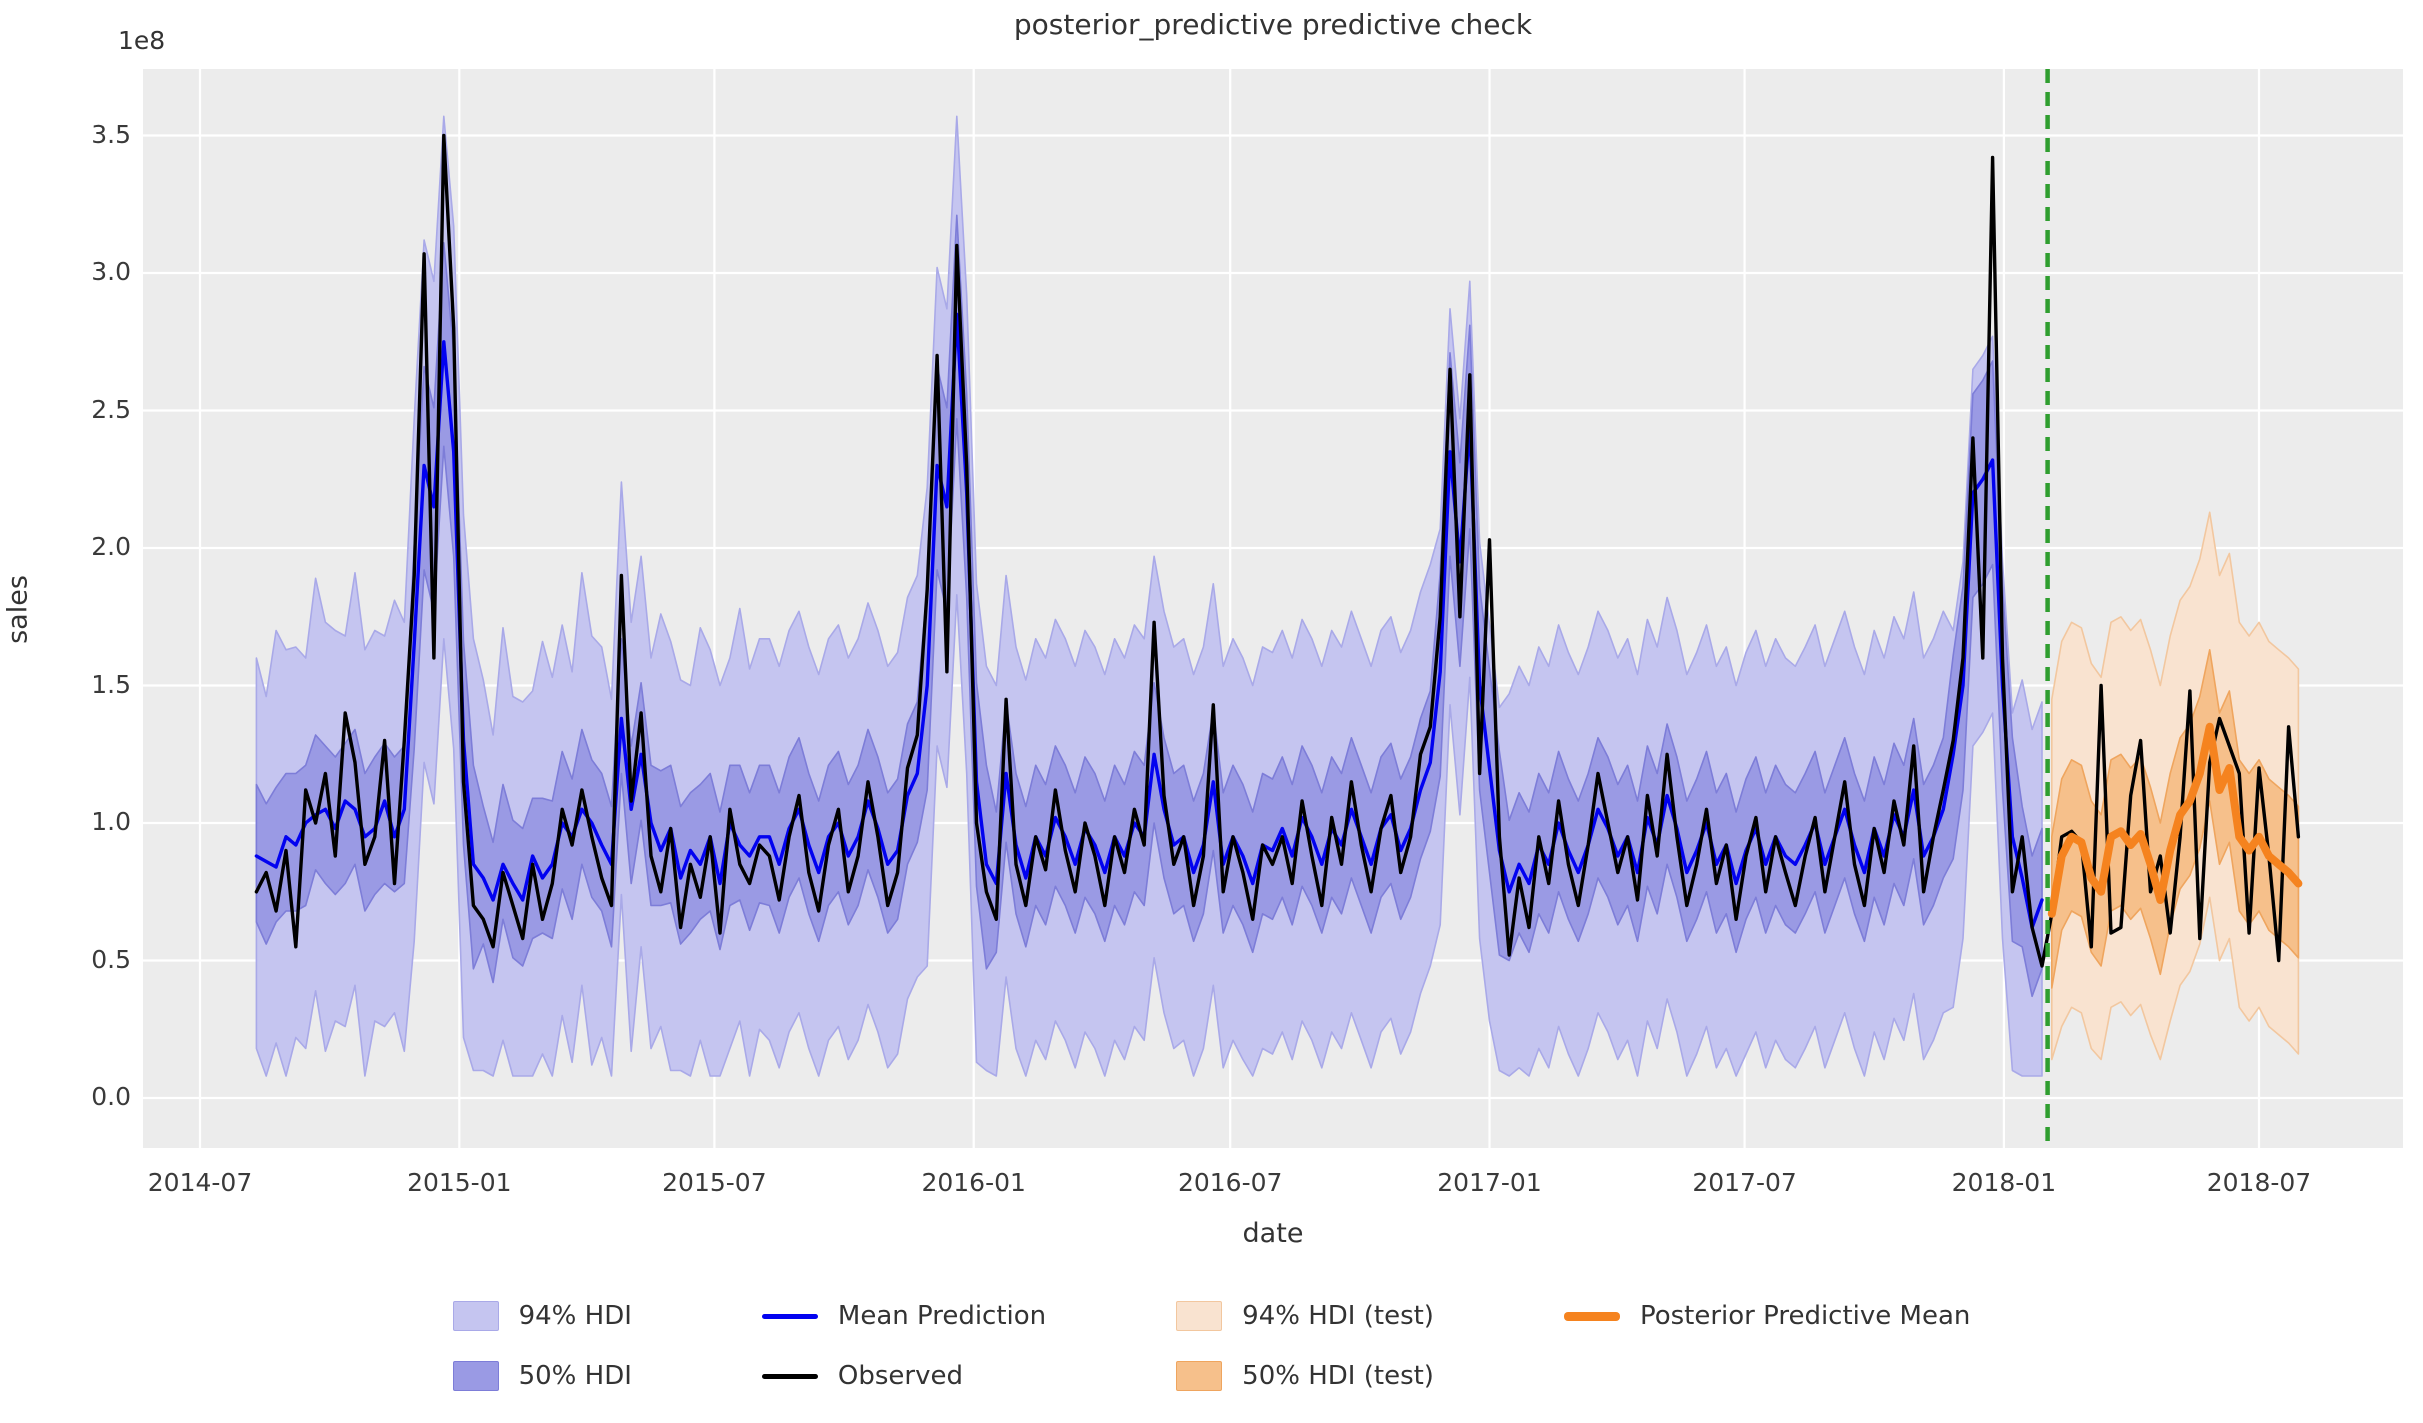 The height and width of the screenshot is (1423, 2423). I want to click on legend-label: 50% HDI (test), so click(1338, 1376).